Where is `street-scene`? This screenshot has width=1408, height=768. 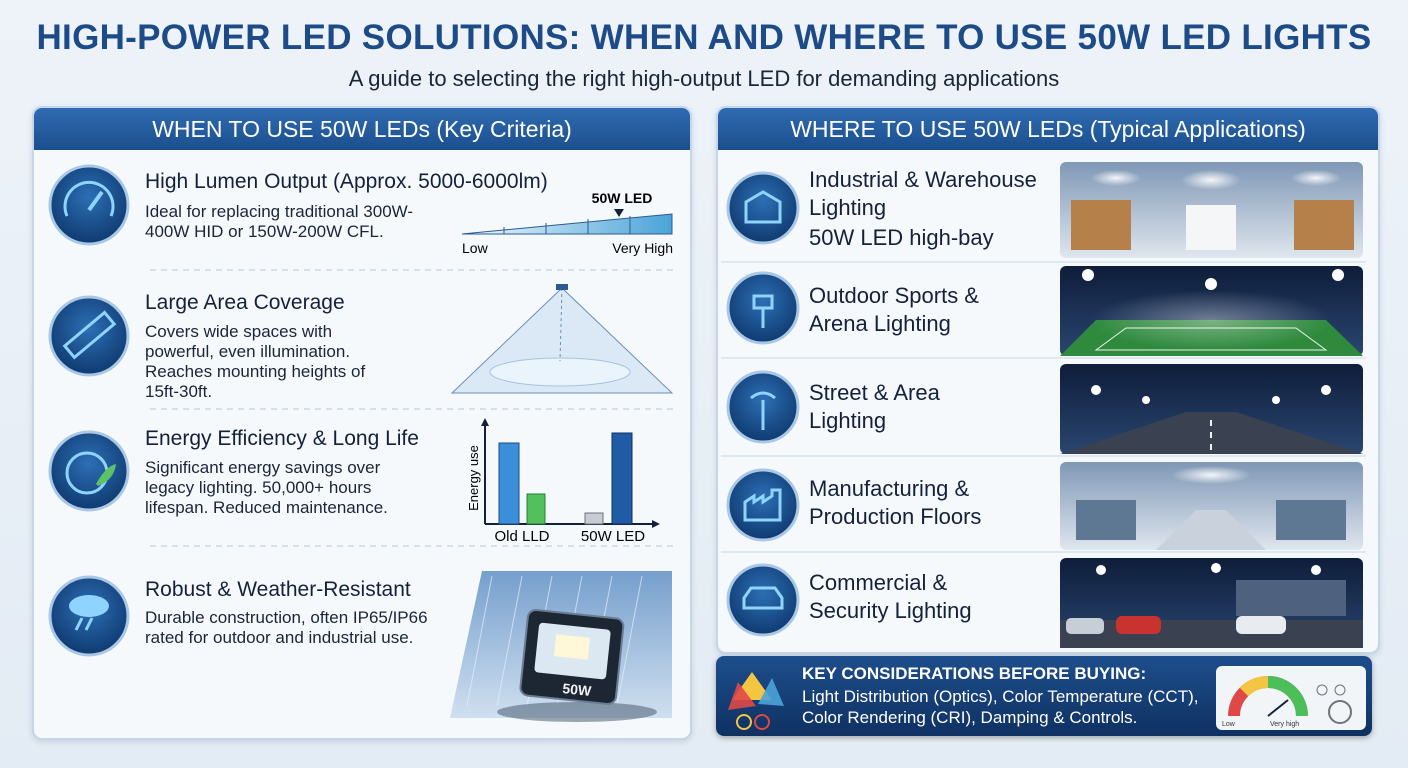
street-scene is located at coordinates (1211, 409).